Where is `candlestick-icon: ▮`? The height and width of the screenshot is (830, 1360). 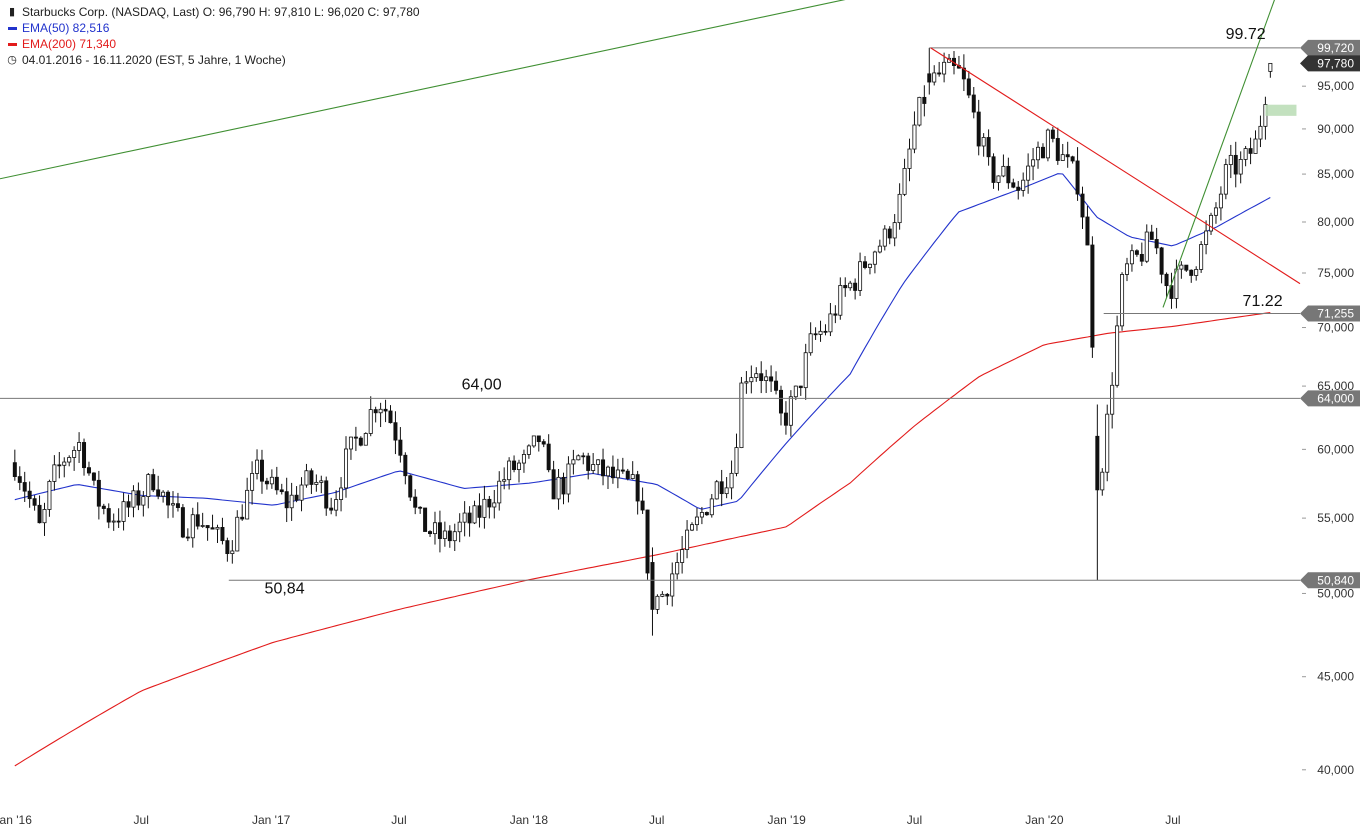
candlestick-icon: ▮ is located at coordinates (12, 12).